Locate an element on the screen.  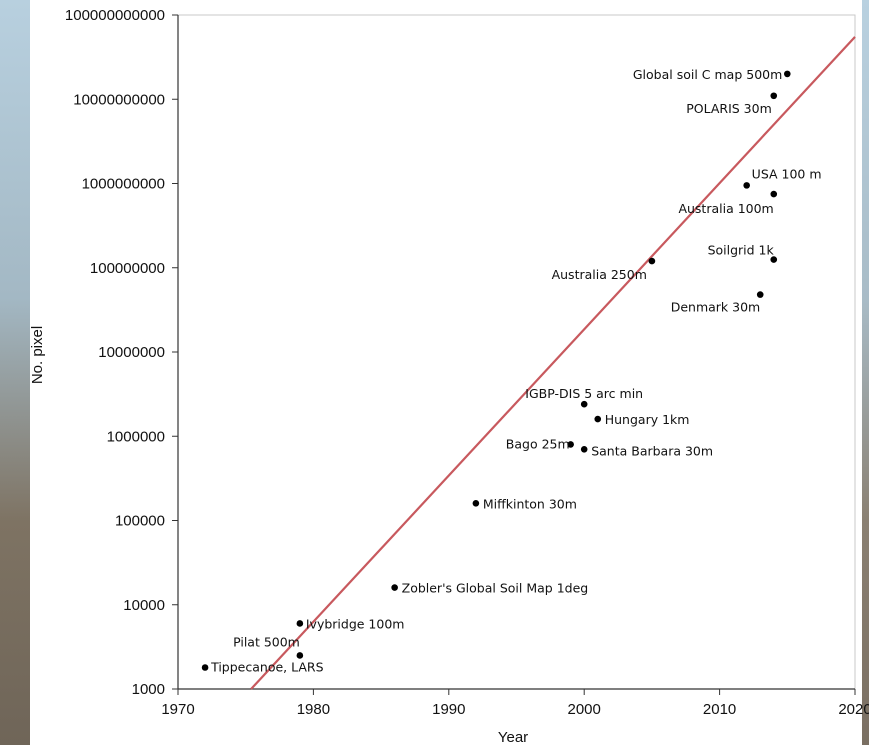
point-label: Ivybridge 100m is located at coordinates (355, 623).